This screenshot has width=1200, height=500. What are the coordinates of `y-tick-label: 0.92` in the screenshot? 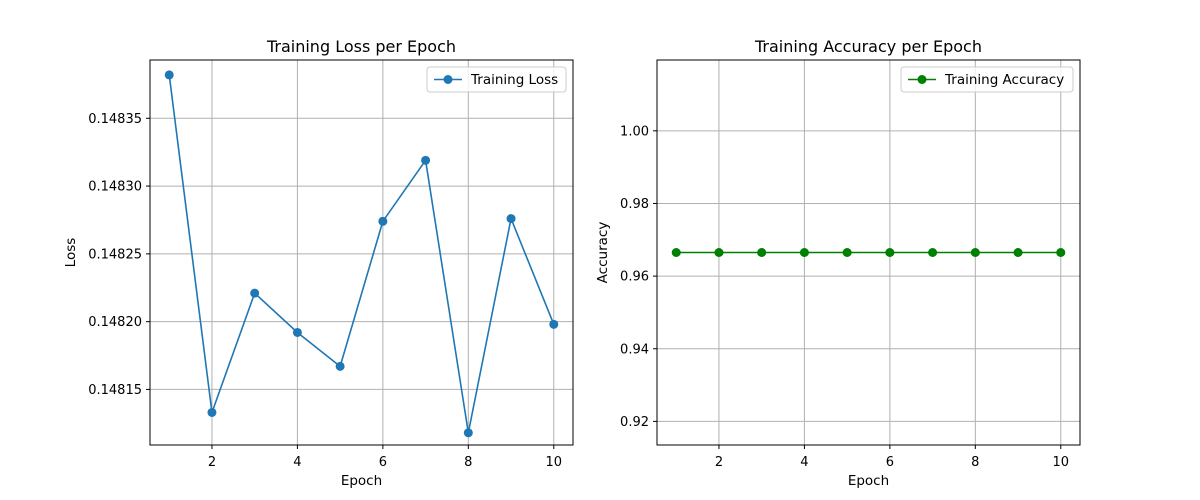 It's located at (634, 422).